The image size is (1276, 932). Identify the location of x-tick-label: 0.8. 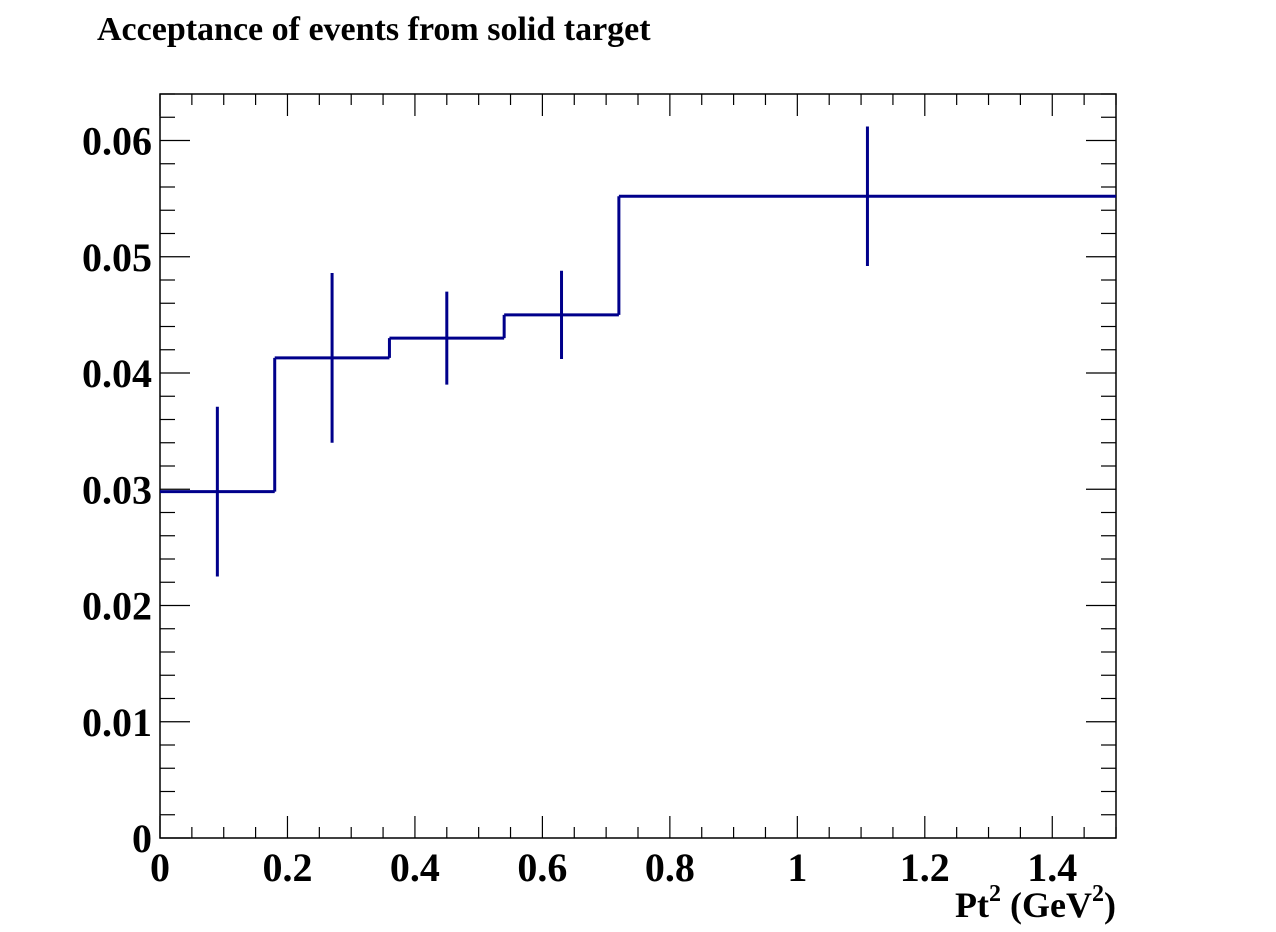
(670, 867).